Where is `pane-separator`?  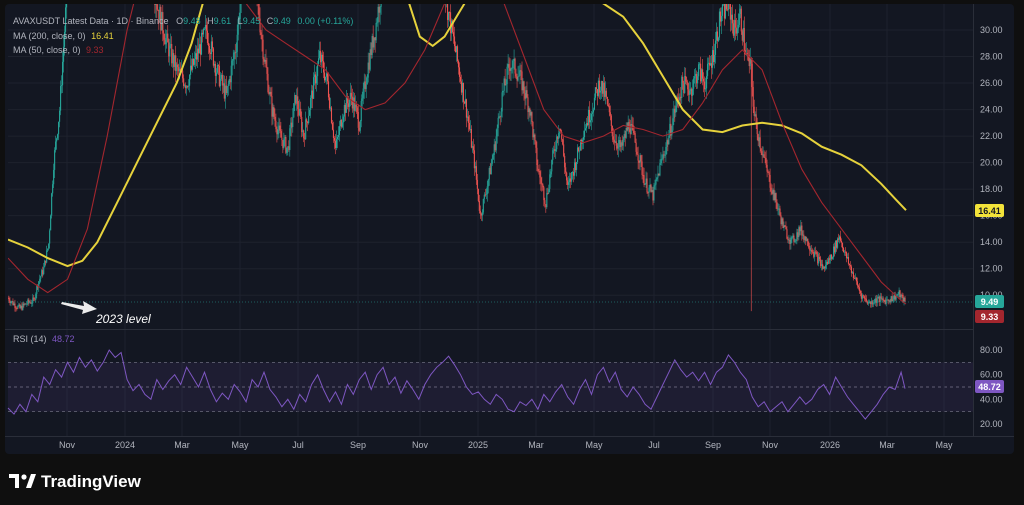
pane-separator is located at coordinates (489, 329).